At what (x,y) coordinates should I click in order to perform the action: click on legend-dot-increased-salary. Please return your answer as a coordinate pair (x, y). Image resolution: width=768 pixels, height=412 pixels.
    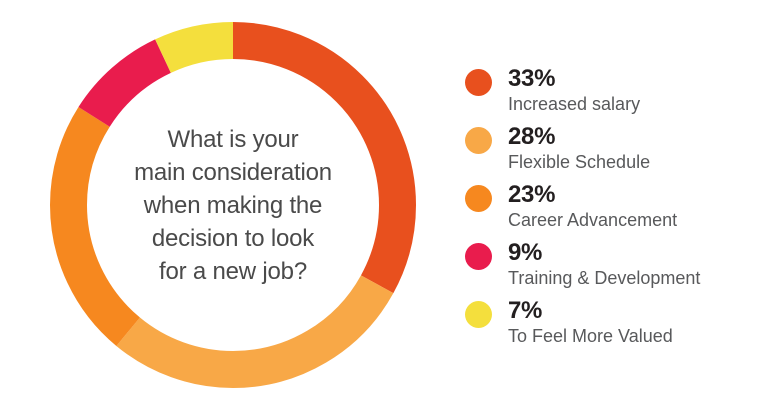
    Looking at the image, I should click on (478, 82).